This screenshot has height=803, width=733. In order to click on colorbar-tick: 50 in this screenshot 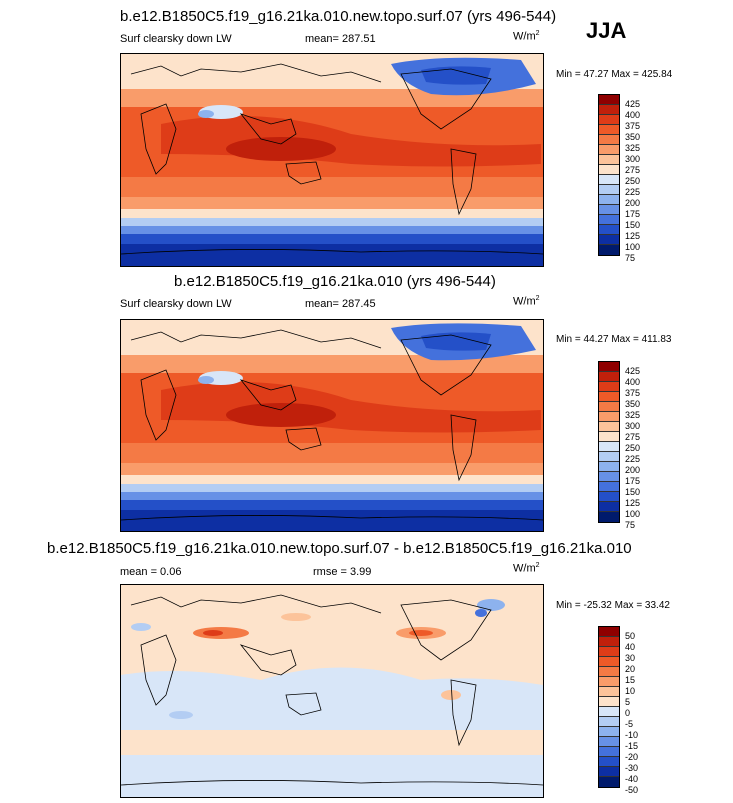, I will do `click(630, 636)`.